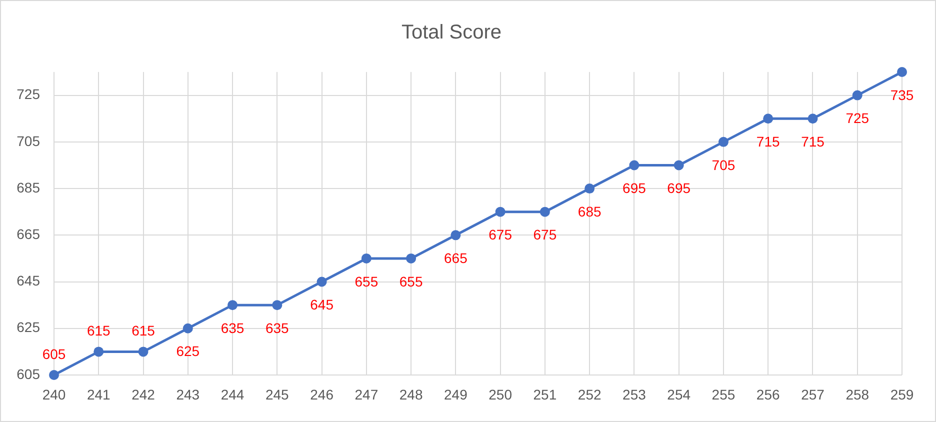 The width and height of the screenshot is (936, 422). What do you see at coordinates (590, 211) in the screenshot?
I see `data-label: 685` at bounding box center [590, 211].